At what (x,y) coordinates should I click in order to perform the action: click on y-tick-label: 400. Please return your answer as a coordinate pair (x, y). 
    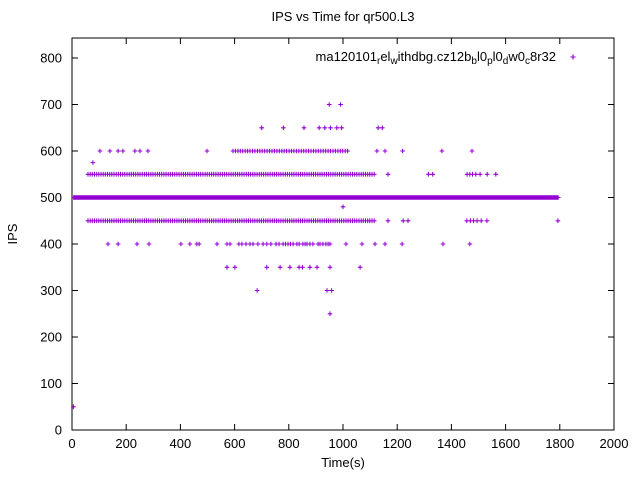
    Looking at the image, I should click on (51, 244).